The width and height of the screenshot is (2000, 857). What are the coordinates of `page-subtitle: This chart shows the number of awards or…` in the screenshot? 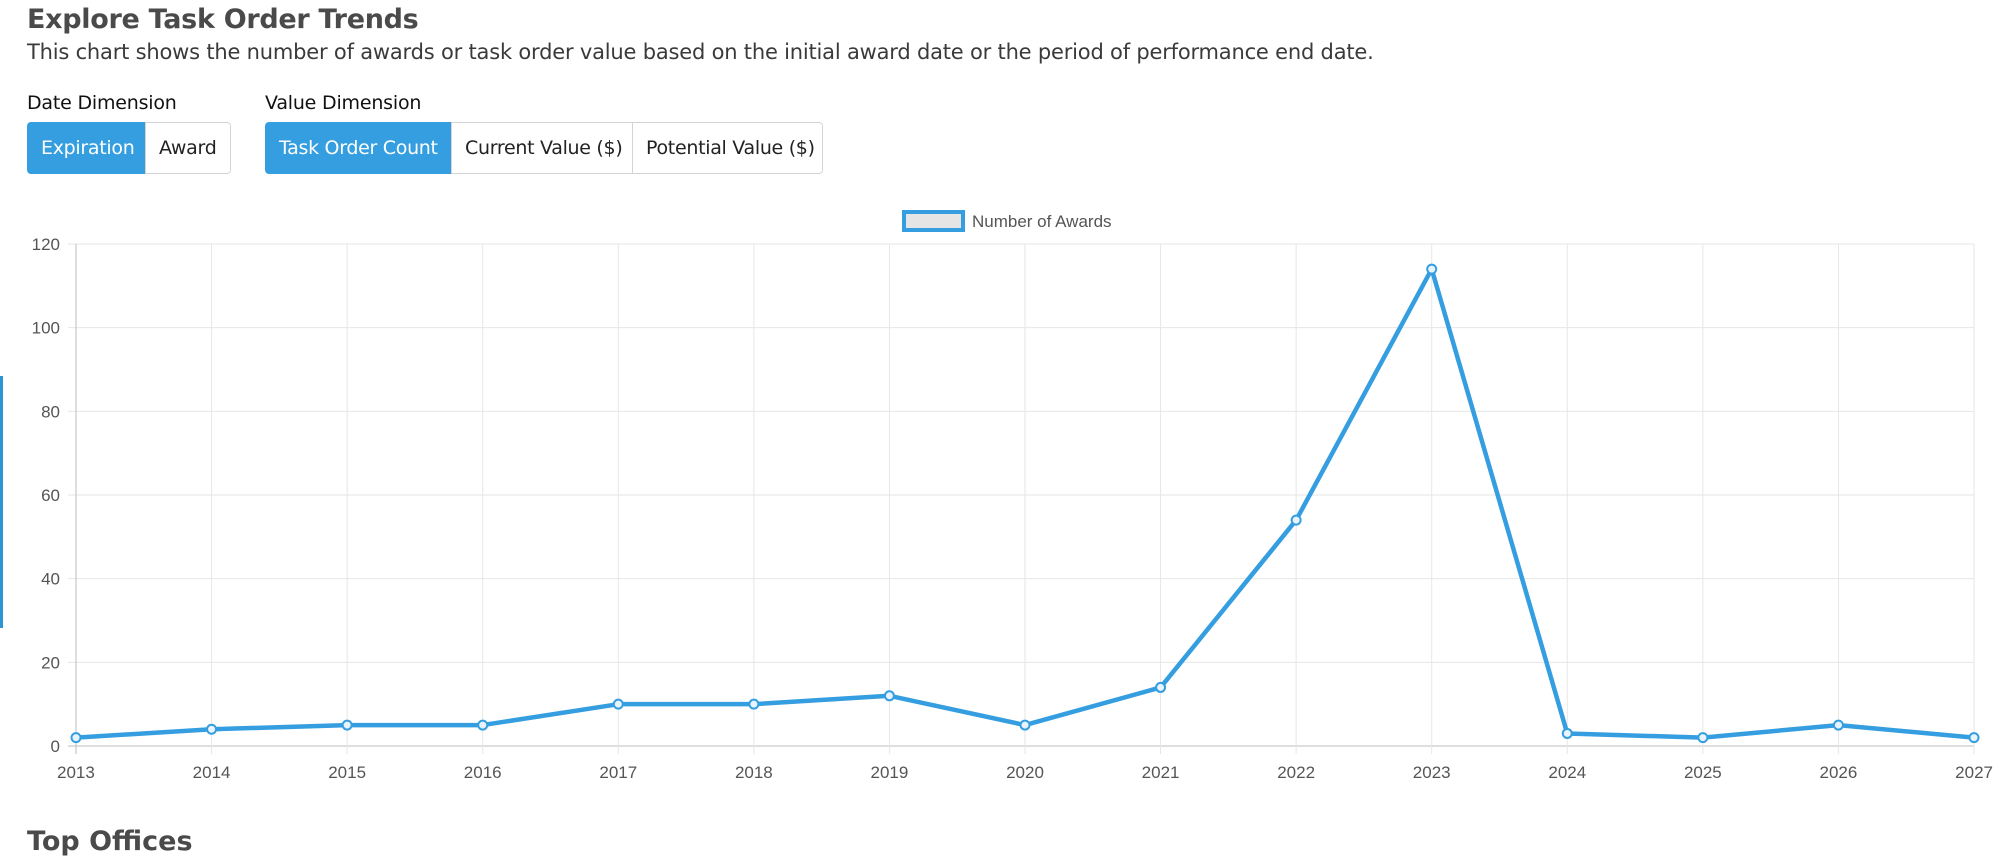 It's located at (700, 52).